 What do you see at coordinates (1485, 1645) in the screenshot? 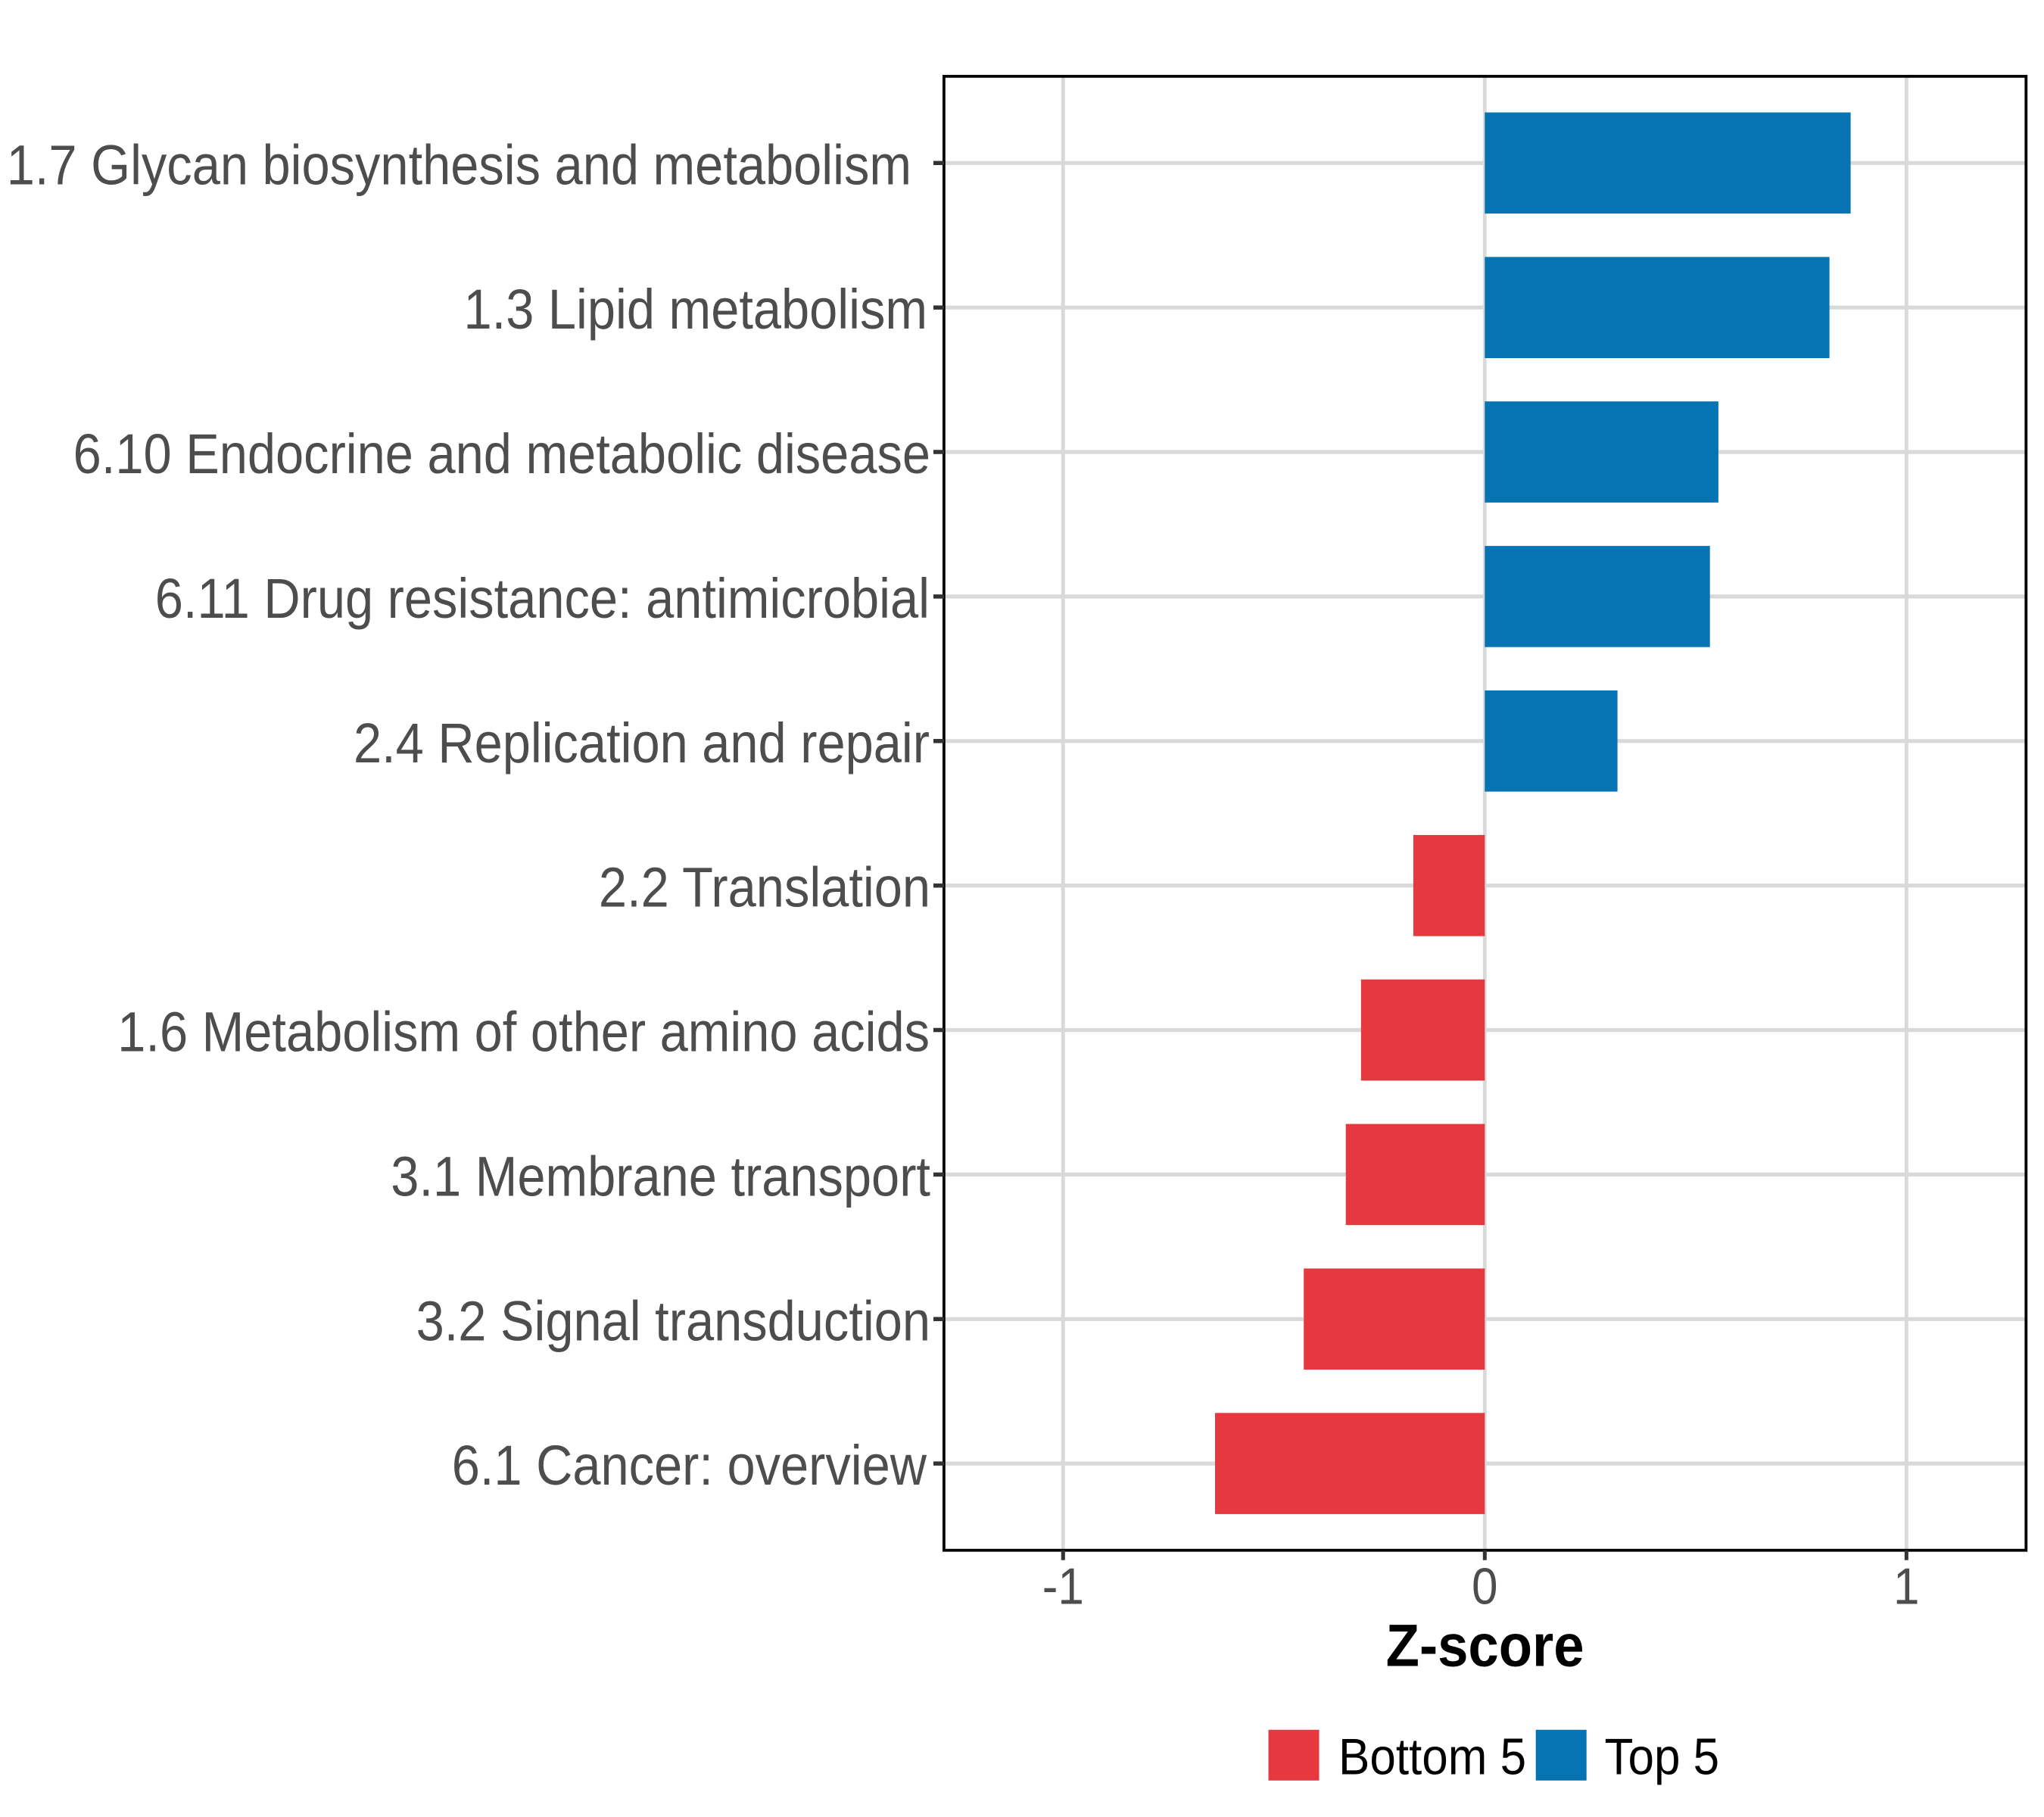
I see `svg-text: Z-score` at bounding box center [1485, 1645].